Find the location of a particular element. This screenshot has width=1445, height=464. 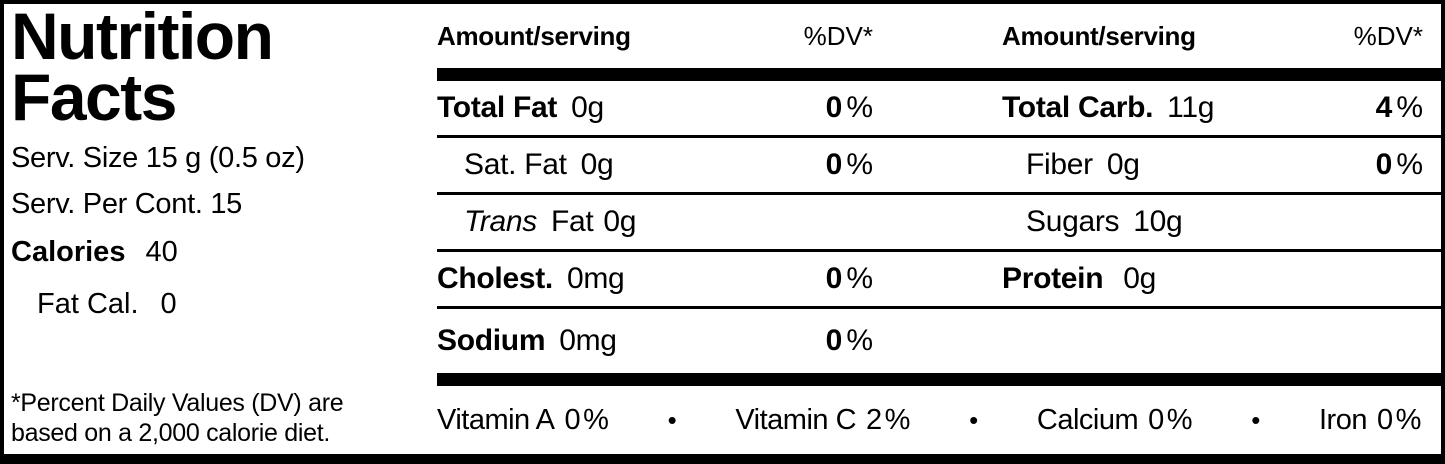

calories-row: Calories 40 is located at coordinates (221, 252).